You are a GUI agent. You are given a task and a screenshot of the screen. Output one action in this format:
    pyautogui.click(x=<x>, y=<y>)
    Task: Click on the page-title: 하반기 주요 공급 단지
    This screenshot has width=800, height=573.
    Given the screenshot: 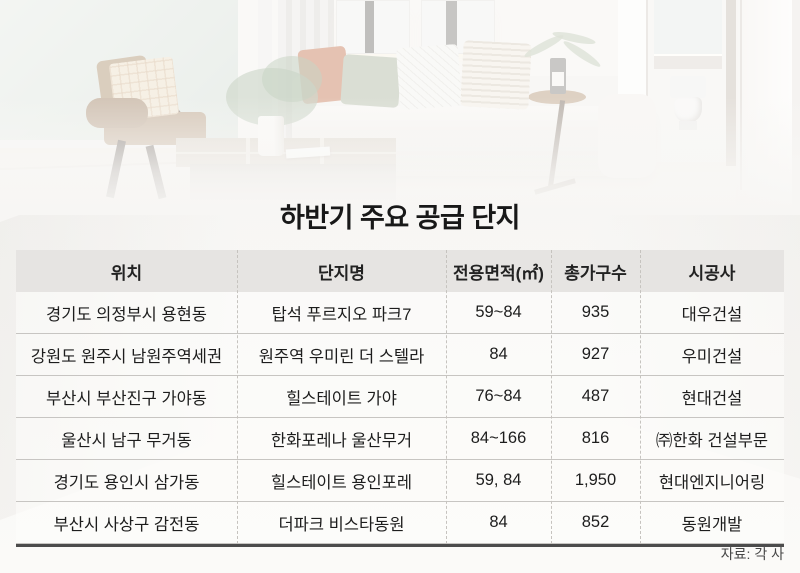 What is the action you would take?
    pyautogui.click(x=400, y=218)
    